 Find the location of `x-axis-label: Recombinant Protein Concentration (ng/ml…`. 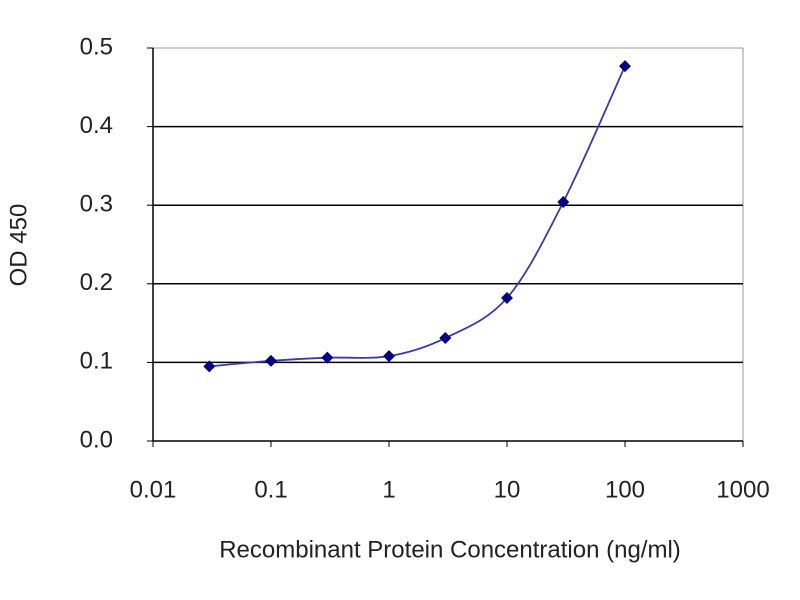

x-axis-label: Recombinant Protein Concentration (ng/ml… is located at coordinates (450, 549).